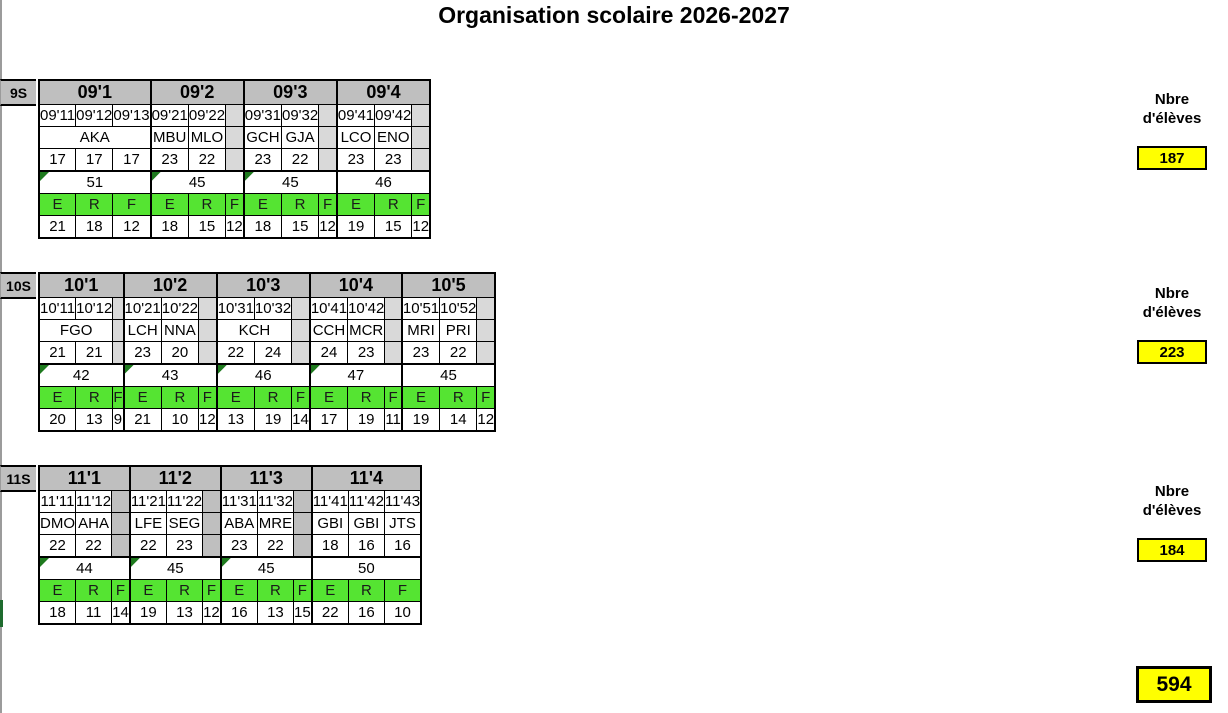 The height and width of the screenshot is (713, 1228). Describe the element at coordinates (458, 330) in the screenshot. I see `teacher-cell: PRI` at that location.